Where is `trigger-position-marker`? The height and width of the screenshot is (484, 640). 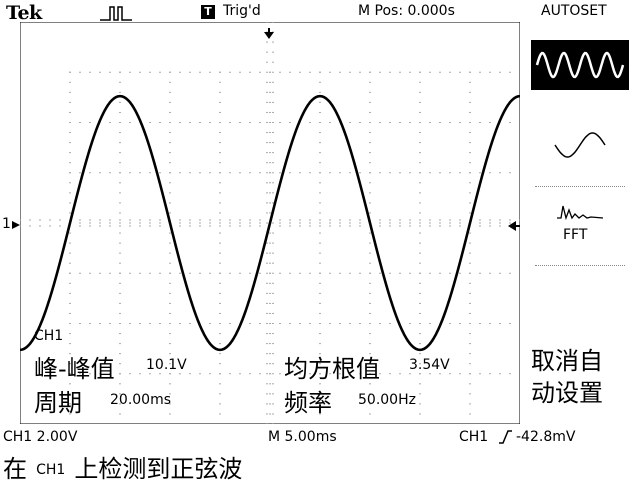
trigger-position-marker is located at coordinates (269, 33).